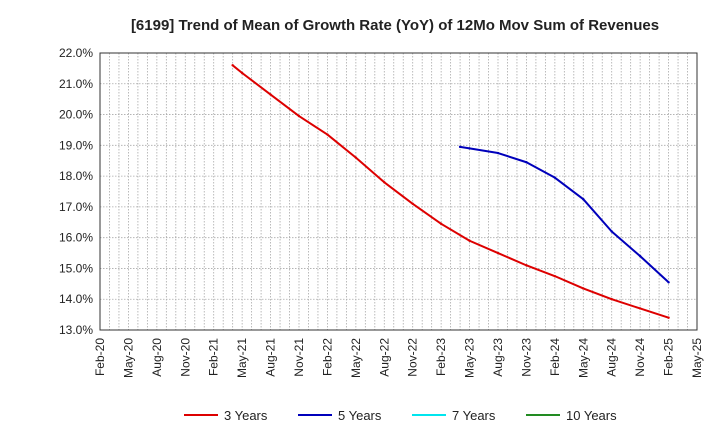 The width and height of the screenshot is (720, 445). Describe the element at coordinates (299, 357) in the screenshot. I see `x-tick-label: Nov-21` at that location.